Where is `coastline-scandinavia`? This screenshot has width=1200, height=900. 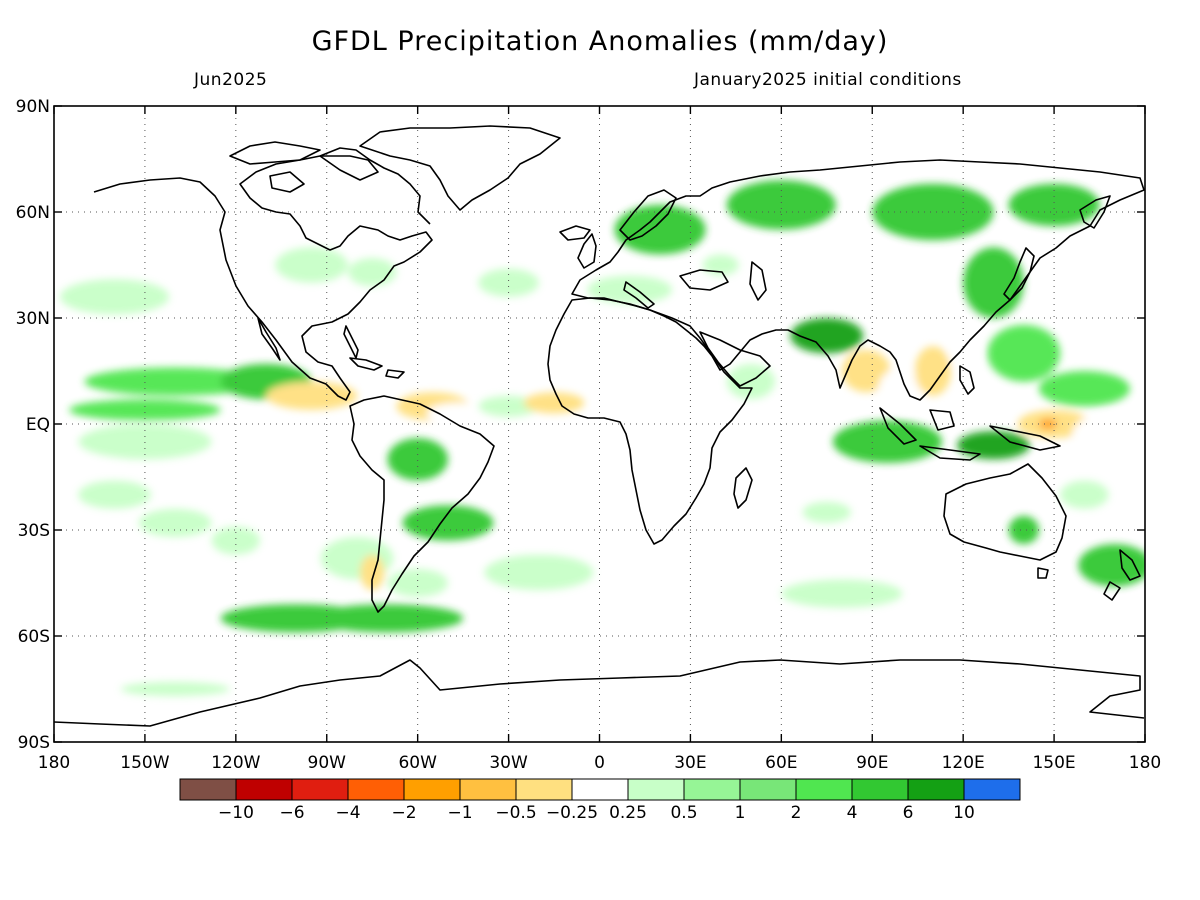 coastline-scandinavia is located at coordinates (648, 215).